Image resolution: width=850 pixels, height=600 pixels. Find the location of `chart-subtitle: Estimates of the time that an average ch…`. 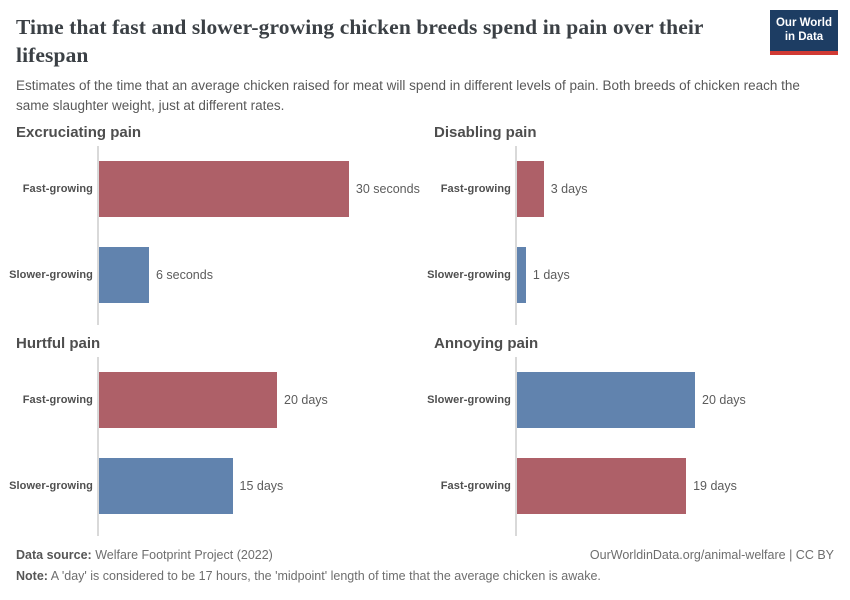

chart-subtitle: Estimates of the time that an average ch… is located at coordinates (408, 95).